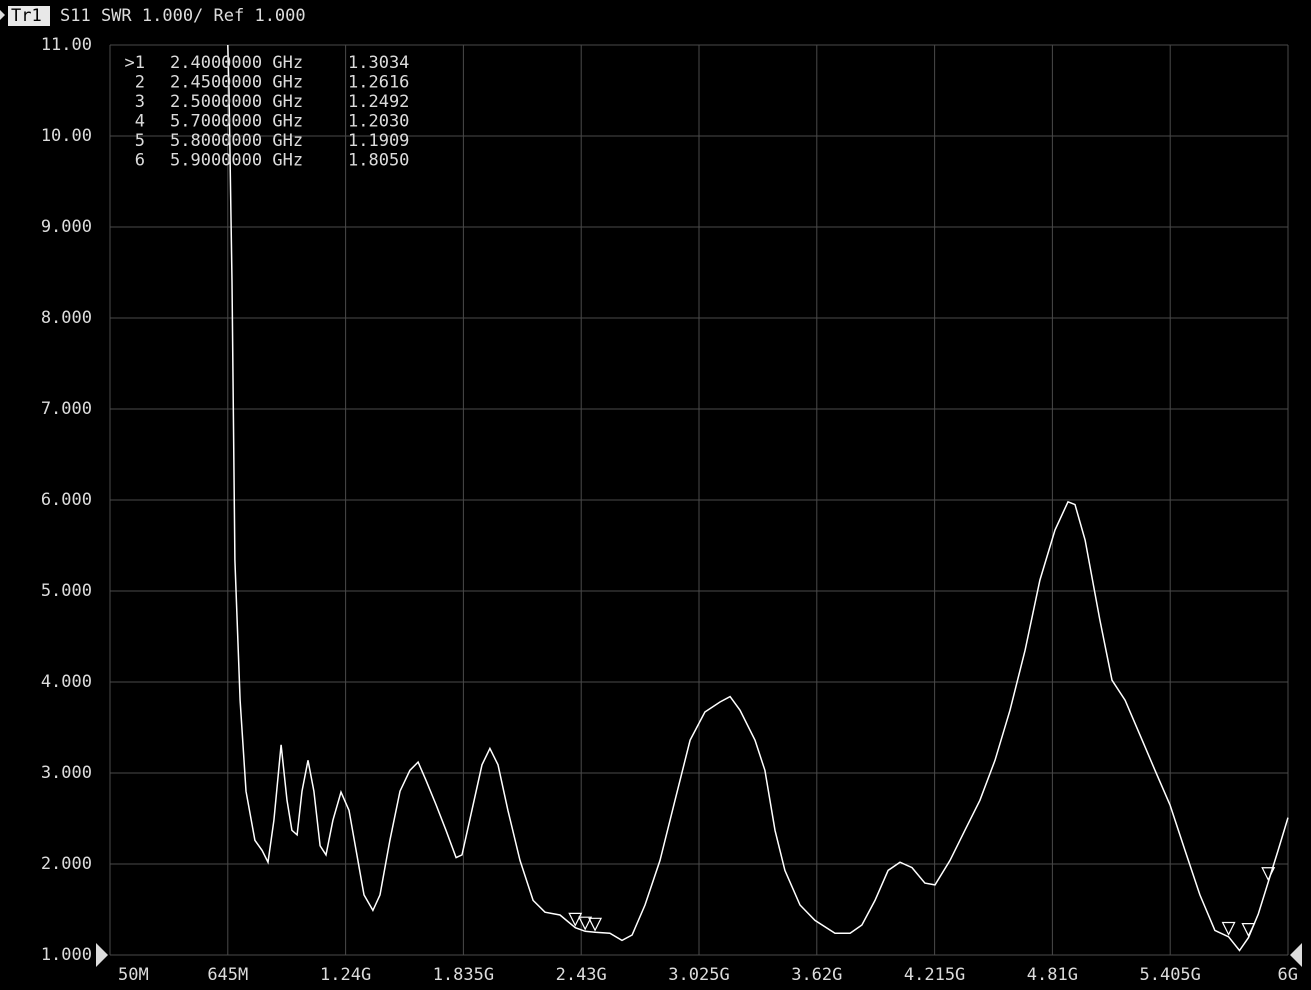  Describe the element at coordinates (2, 15) in the screenshot. I see `active-indicator` at that location.